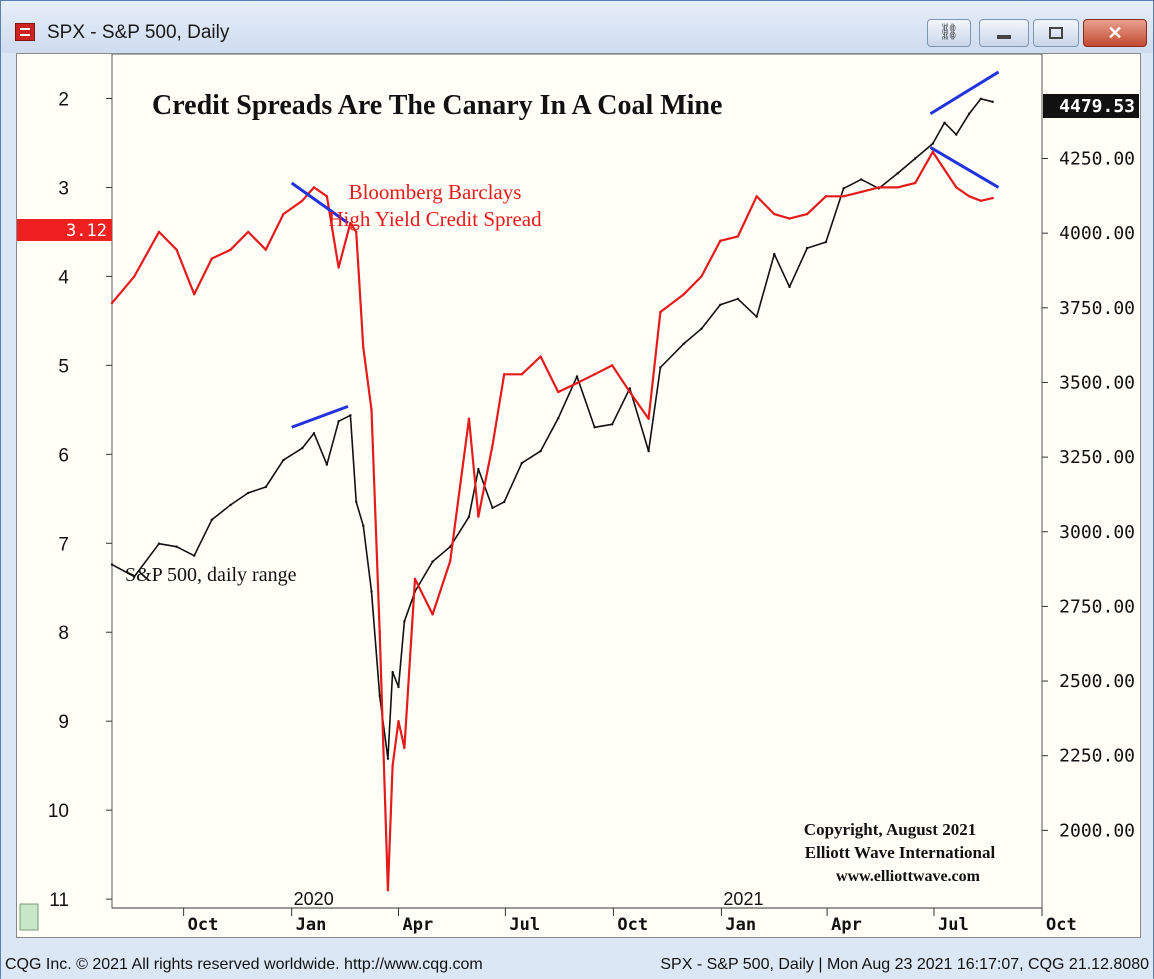 The image size is (1154, 979). What do you see at coordinates (63, 722) in the screenshot?
I see `left-tick-label: 9` at bounding box center [63, 722].